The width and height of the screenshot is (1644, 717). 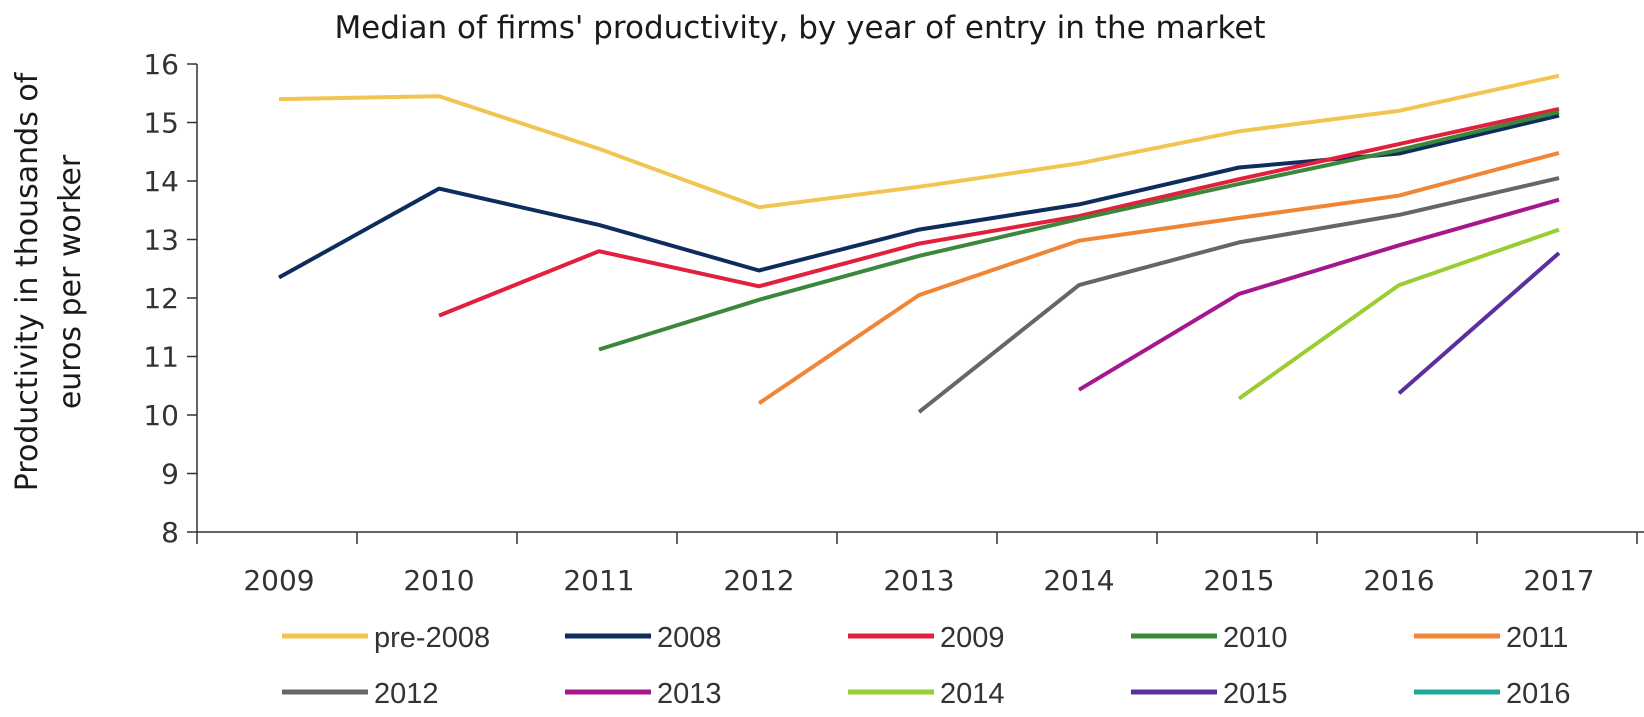 I want to click on x-tick-label: 2013, so click(x=918, y=580).